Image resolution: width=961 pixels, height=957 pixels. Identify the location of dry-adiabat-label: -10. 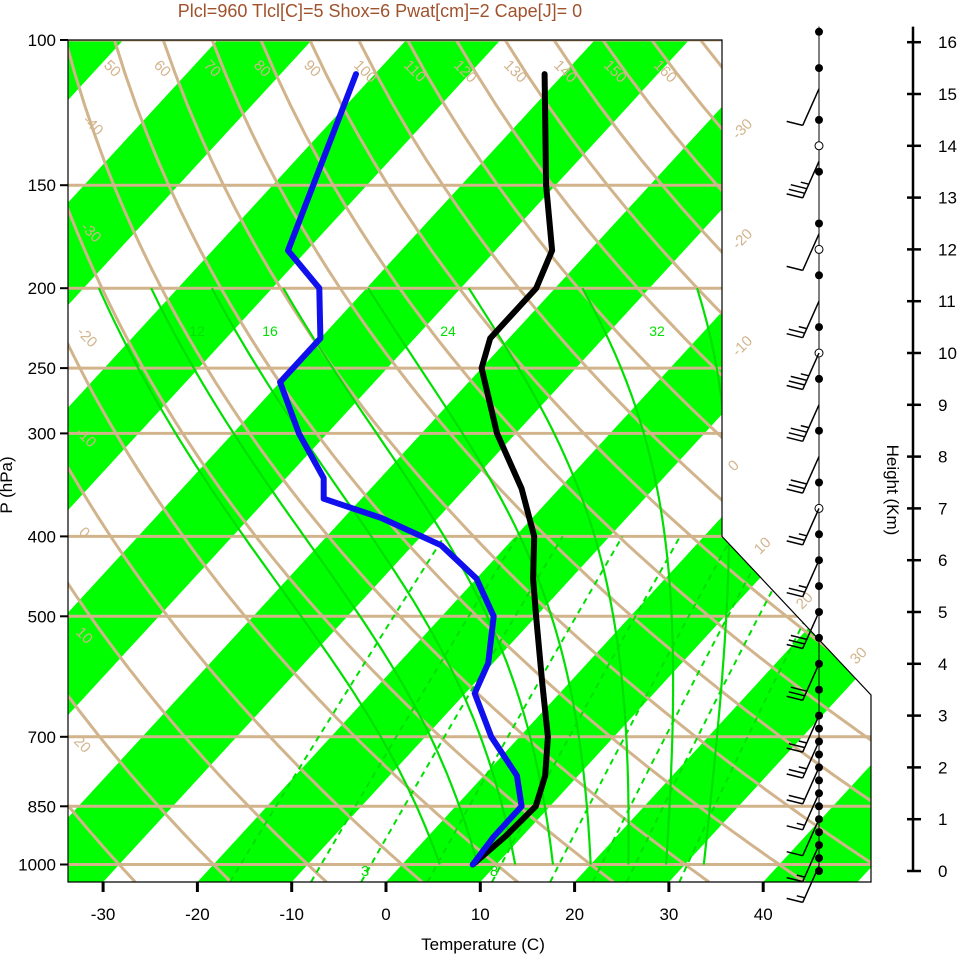
(742, 345).